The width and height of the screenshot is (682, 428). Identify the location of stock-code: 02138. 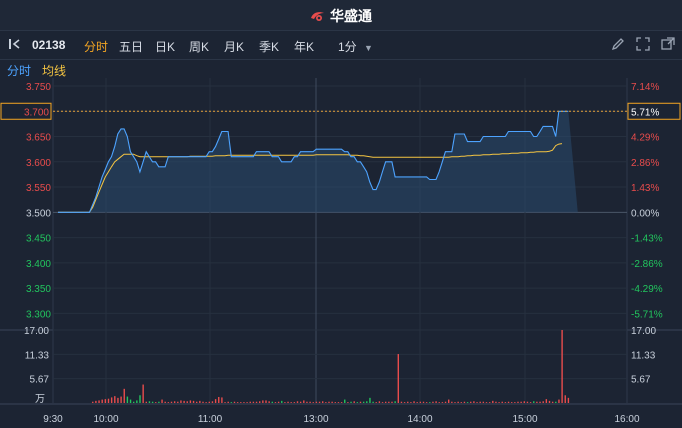
(49, 45).